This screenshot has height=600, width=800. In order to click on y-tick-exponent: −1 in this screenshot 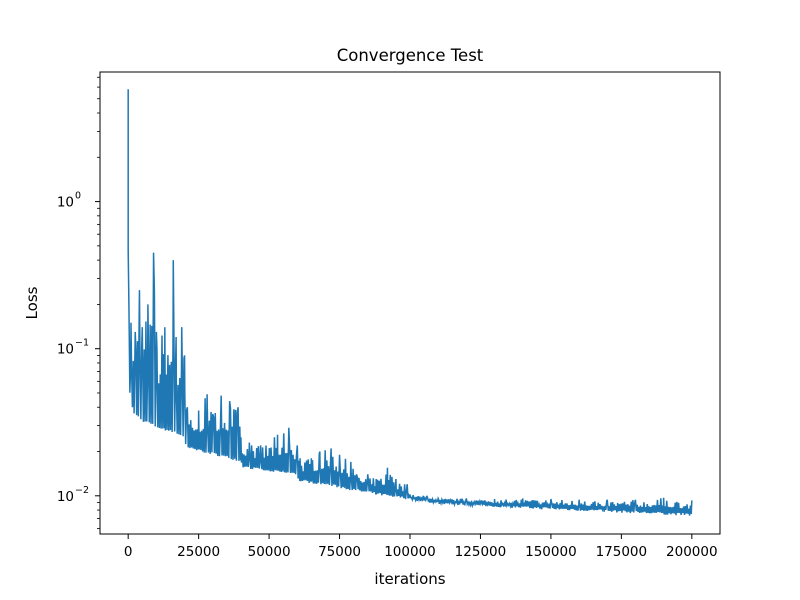, I will do `click(82, 343)`.